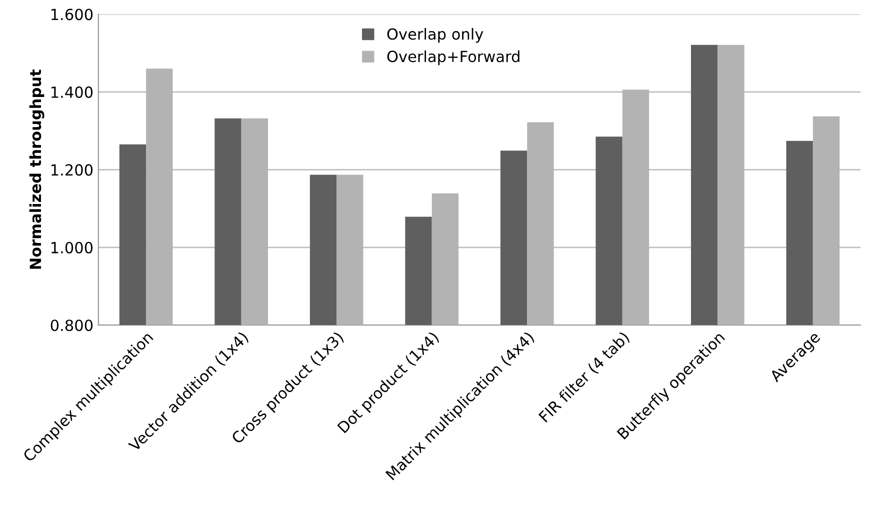 This screenshot has height=508, width=871. What do you see at coordinates (72, 170) in the screenshot?
I see `y-tick-label: 1.200` at bounding box center [72, 170].